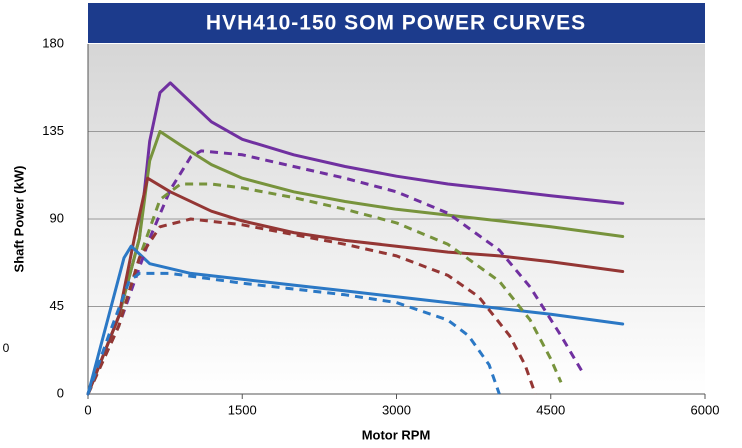  What do you see at coordinates (87, 409) in the screenshot?
I see `x-tick-label: 0` at bounding box center [87, 409].